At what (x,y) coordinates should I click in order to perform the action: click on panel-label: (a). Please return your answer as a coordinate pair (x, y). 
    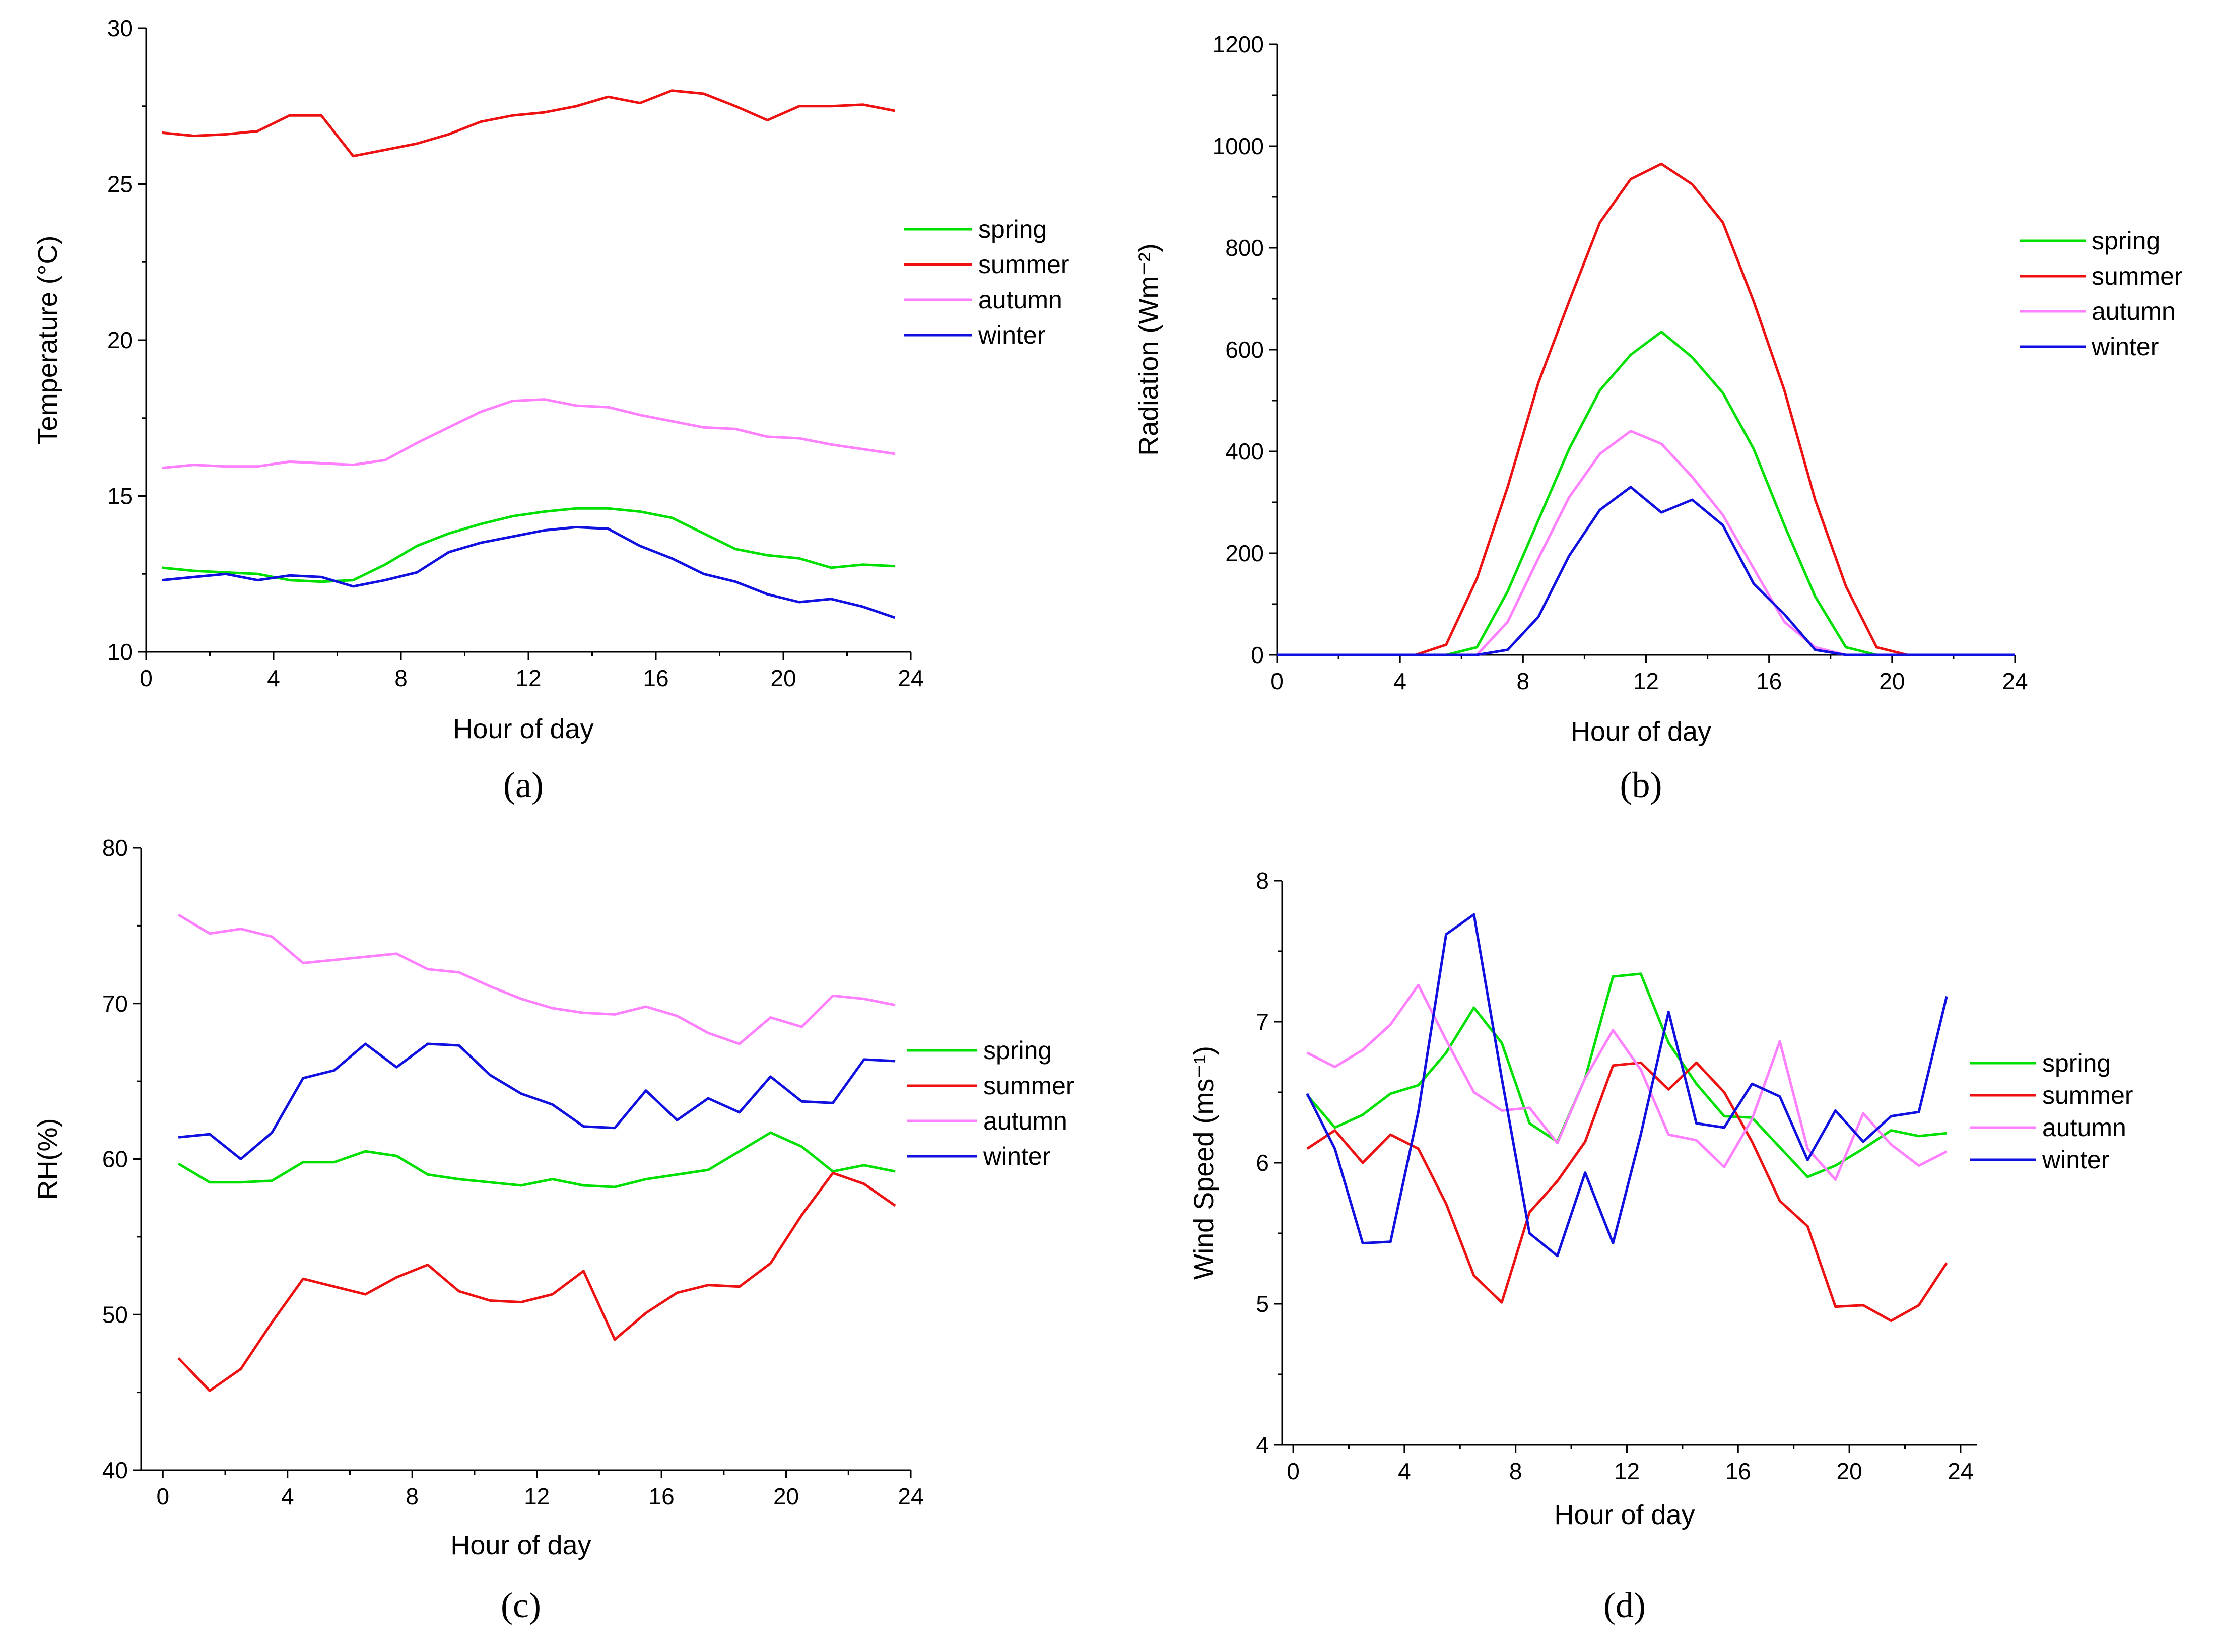
    Looking at the image, I should click on (524, 785).